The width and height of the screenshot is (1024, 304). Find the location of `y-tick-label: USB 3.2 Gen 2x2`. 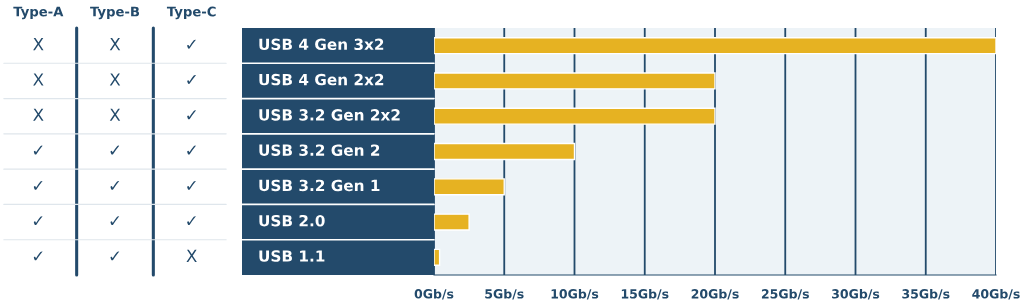

y-tick-label: USB 3.2 Gen 2x2 is located at coordinates (329, 115).